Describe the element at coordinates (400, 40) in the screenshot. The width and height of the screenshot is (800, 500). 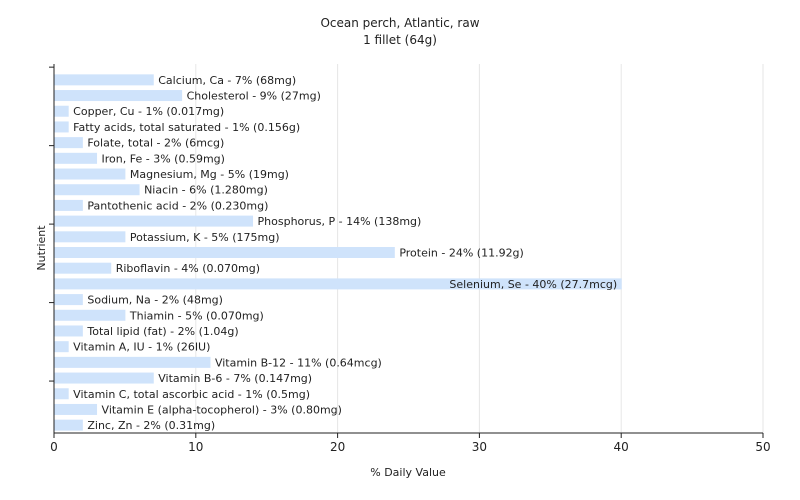
I see `chart-subtitle: 1 fillet (64g)` at that location.